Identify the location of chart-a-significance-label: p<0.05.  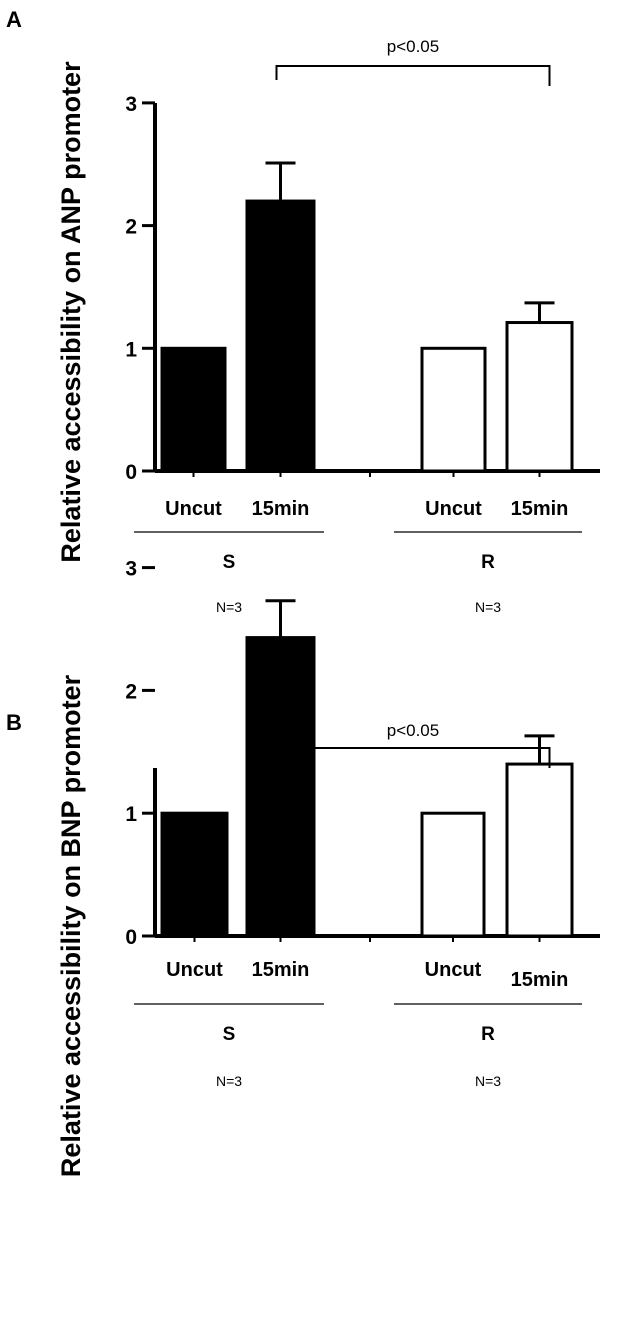
(413, 46).